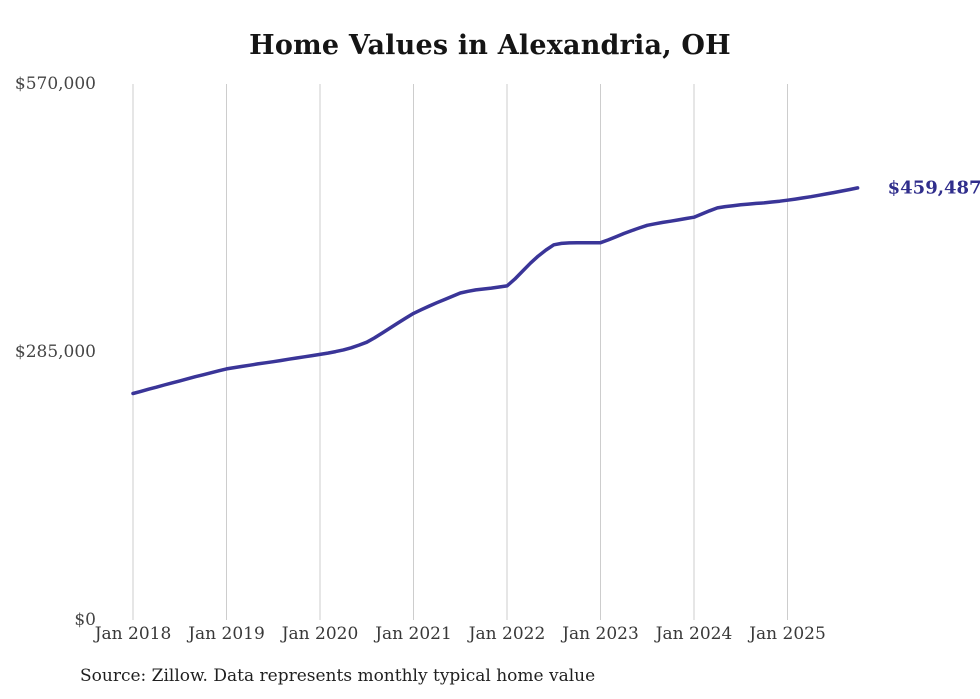 The width and height of the screenshot is (980, 699). I want to click on x-tick-label: Jan 2022, so click(507, 634).